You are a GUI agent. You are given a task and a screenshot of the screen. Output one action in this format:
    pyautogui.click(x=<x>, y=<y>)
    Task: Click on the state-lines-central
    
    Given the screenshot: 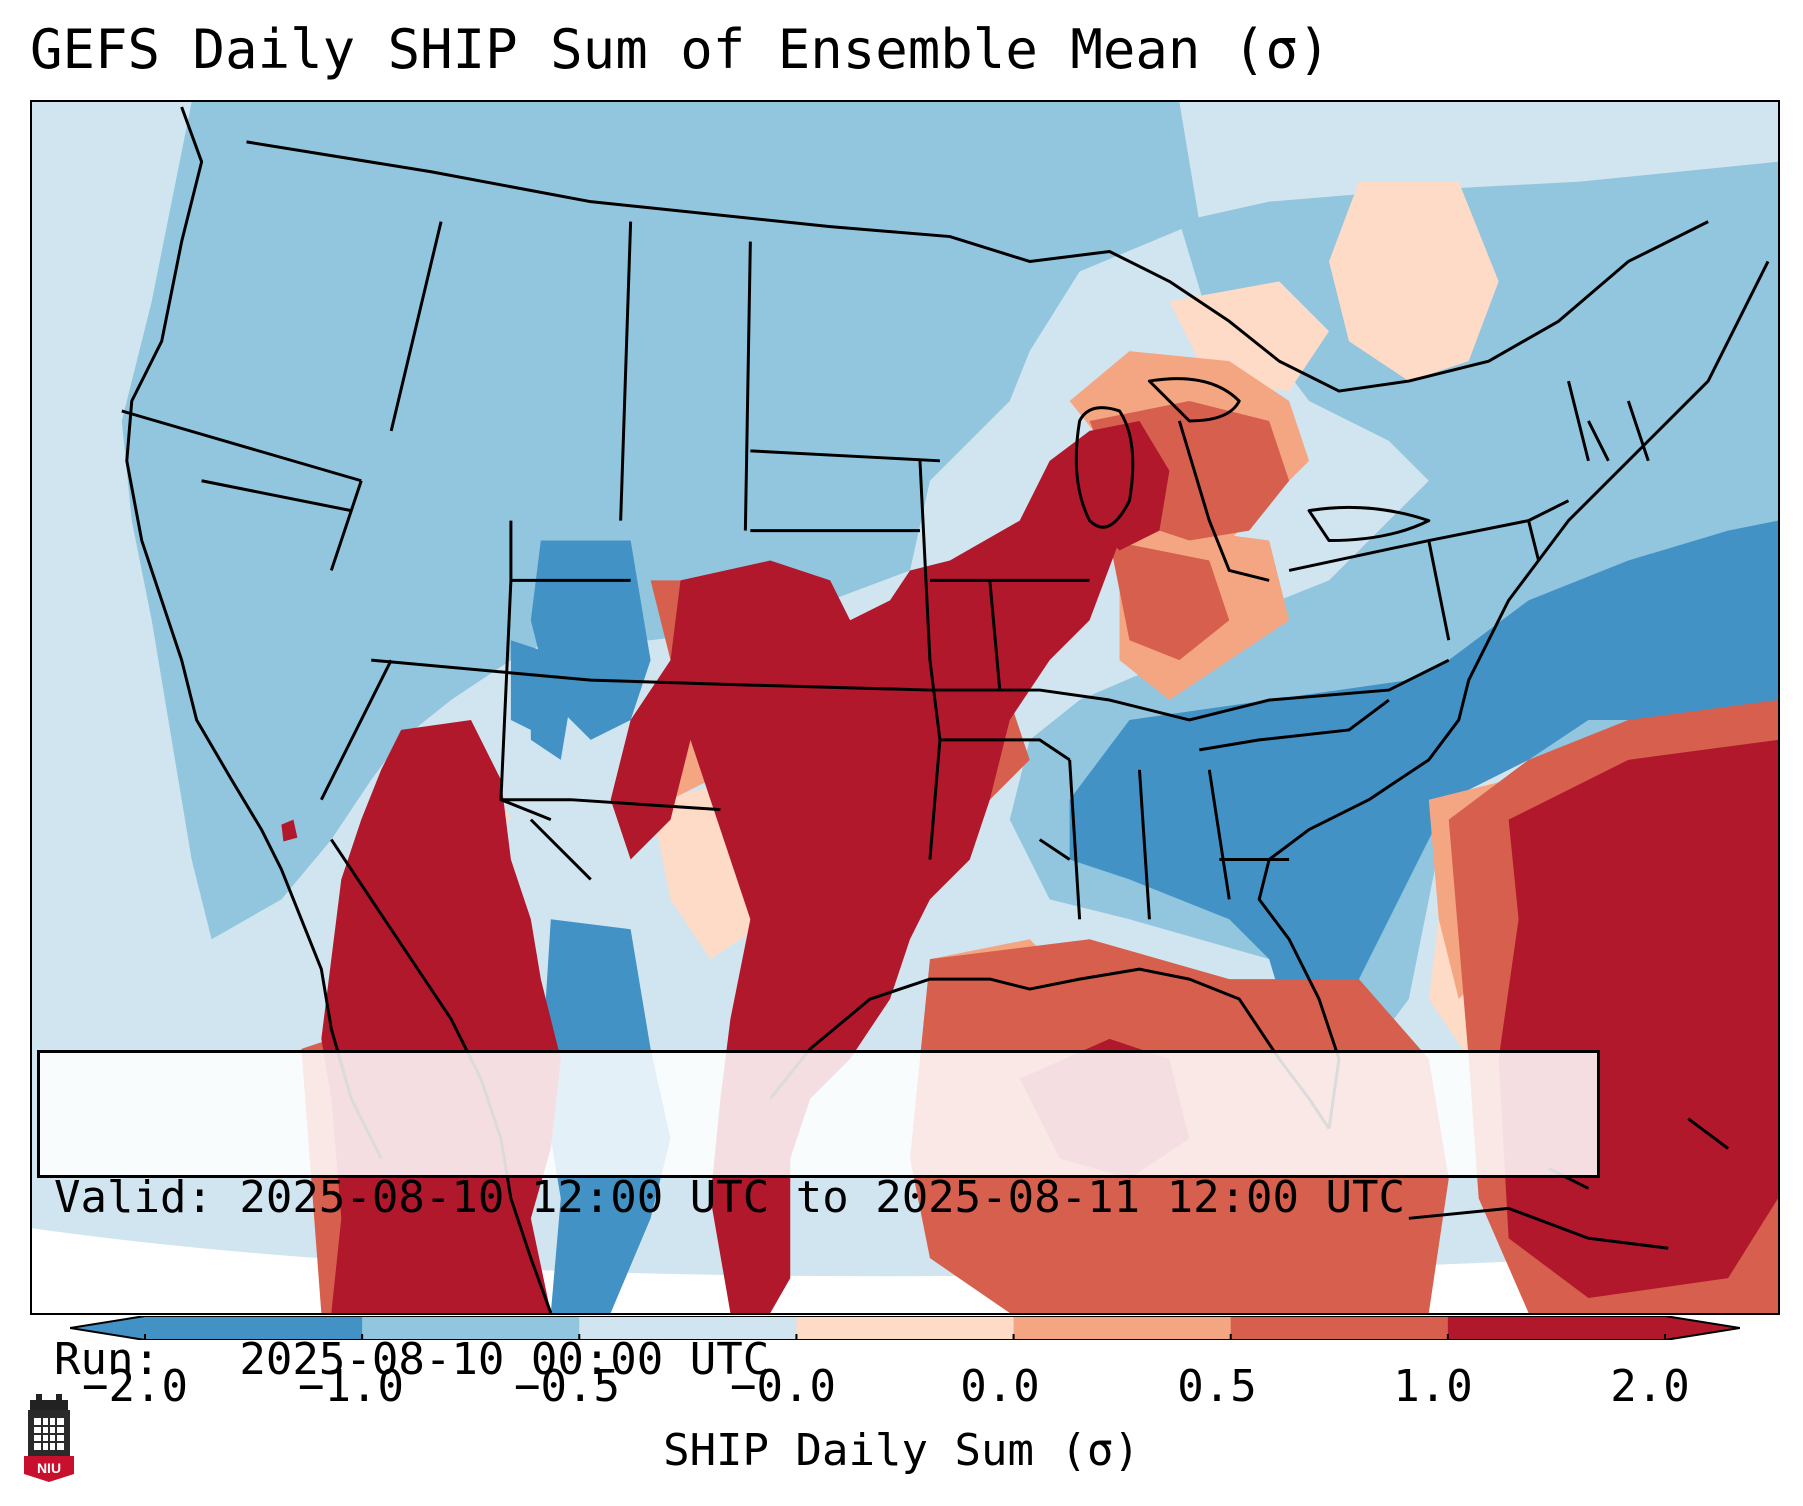 What is the action you would take?
    pyautogui.click(x=1189, y=749)
    